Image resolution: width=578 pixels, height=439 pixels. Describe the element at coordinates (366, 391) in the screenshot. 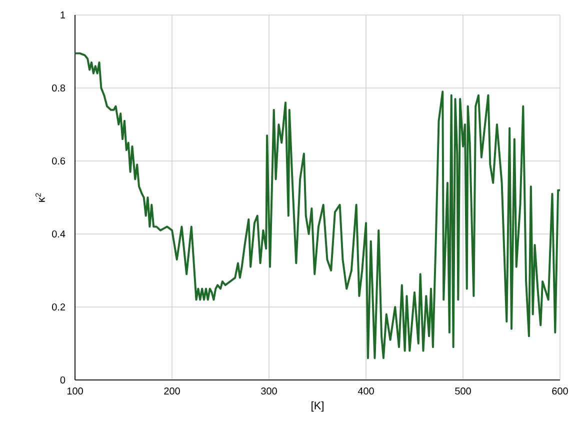

I see `x-tick-label: 400` at that location.